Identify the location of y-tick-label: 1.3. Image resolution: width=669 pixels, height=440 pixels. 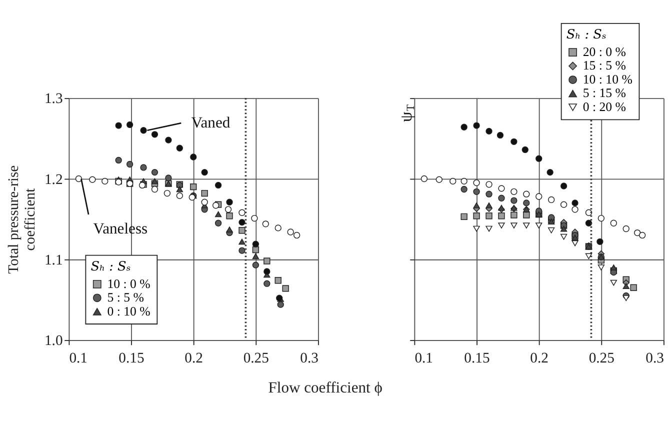
(53, 99).